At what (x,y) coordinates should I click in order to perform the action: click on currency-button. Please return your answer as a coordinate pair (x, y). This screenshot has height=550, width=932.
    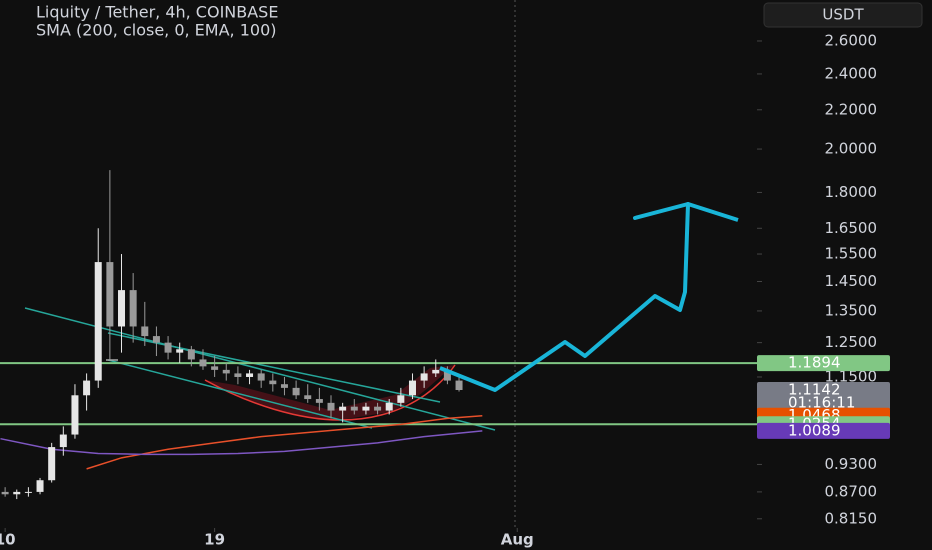
    Looking at the image, I should click on (843, 15).